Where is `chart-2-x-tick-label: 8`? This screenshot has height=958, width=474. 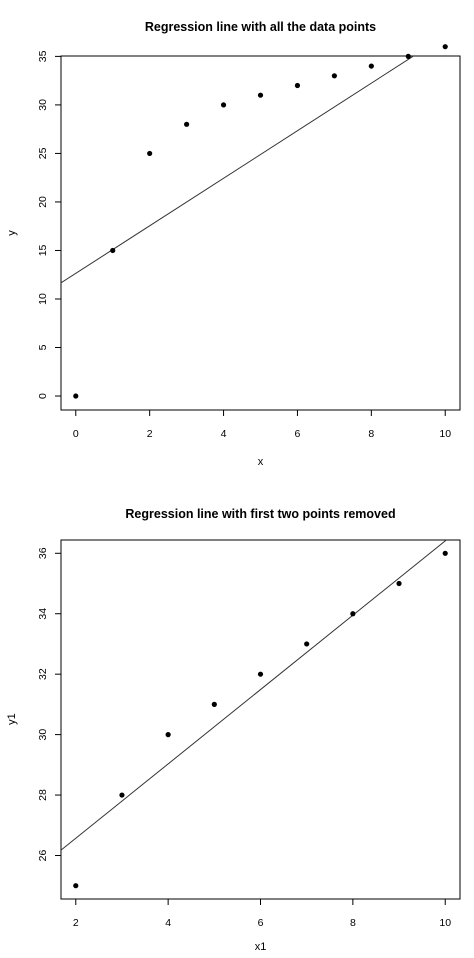
chart-2-x-tick-label: 8 is located at coordinates (353, 923).